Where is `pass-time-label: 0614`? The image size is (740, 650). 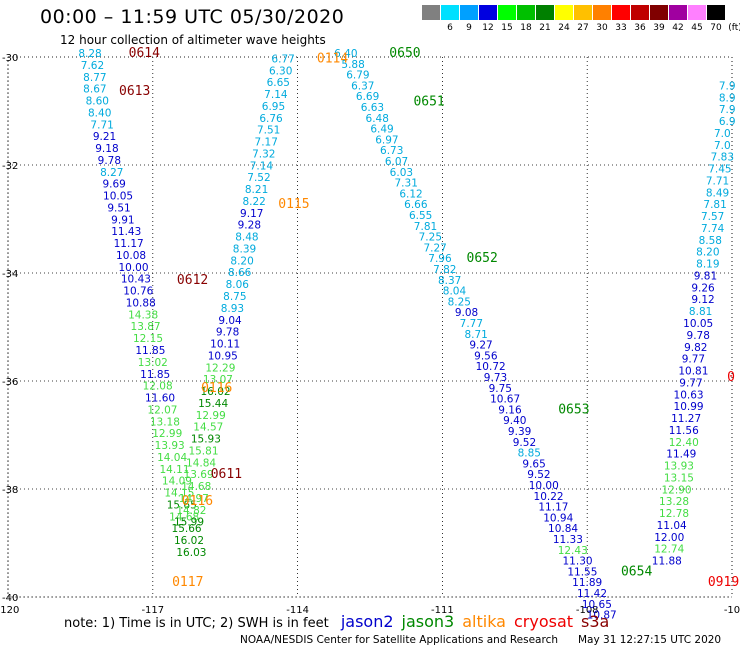 pass-time-label: 0614 is located at coordinates (144, 53).